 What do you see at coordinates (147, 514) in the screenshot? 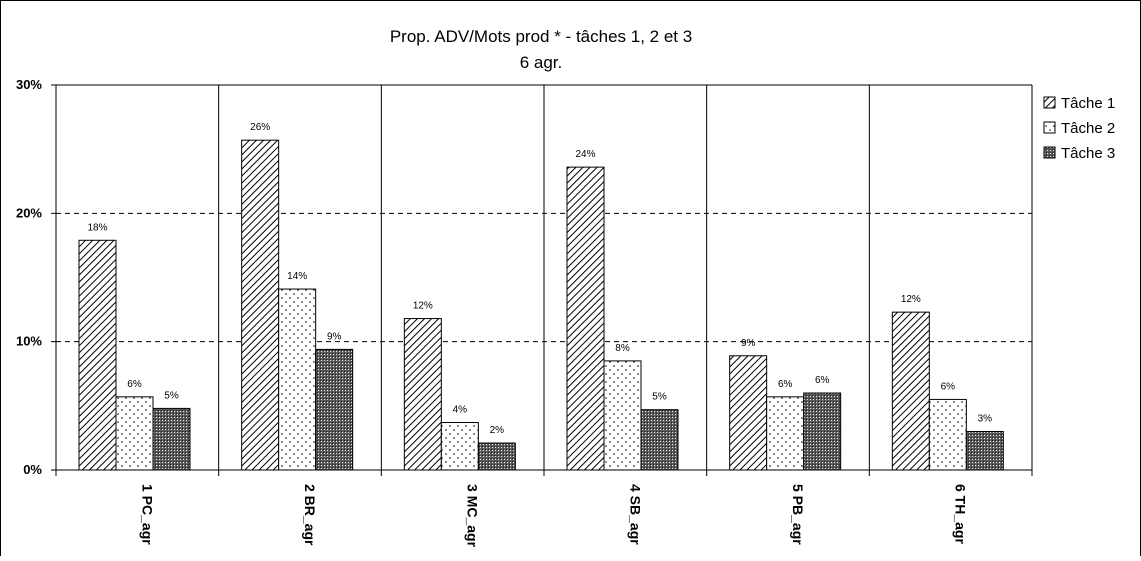
I see `x-tick-label: 1 PC_agr` at bounding box center [147, 514].